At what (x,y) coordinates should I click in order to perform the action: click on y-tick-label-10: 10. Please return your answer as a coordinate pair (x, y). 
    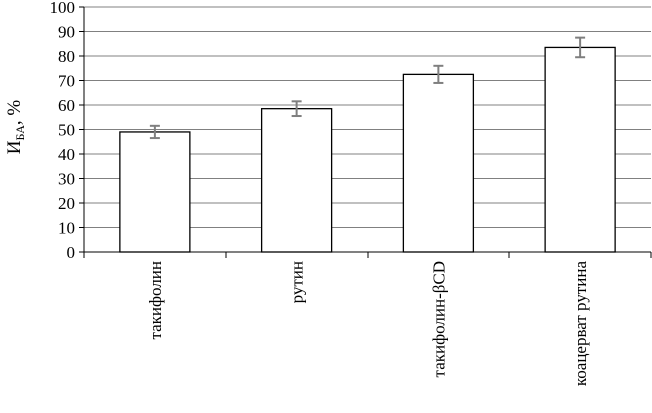
    Looking at the image, I should click on (66, 228).